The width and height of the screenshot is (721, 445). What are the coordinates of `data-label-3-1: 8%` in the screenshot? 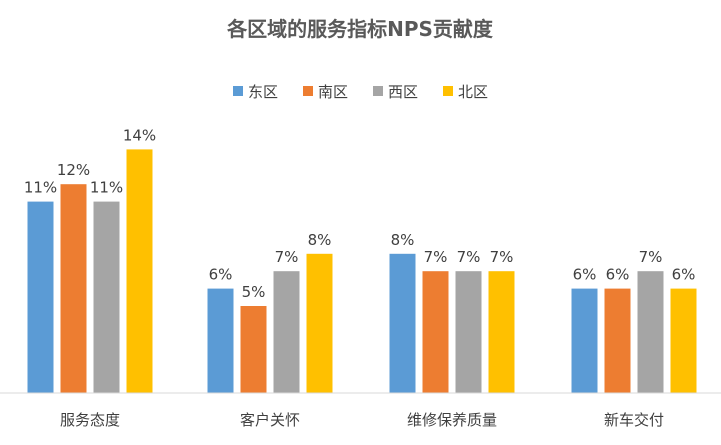 It's located at (403, 240).